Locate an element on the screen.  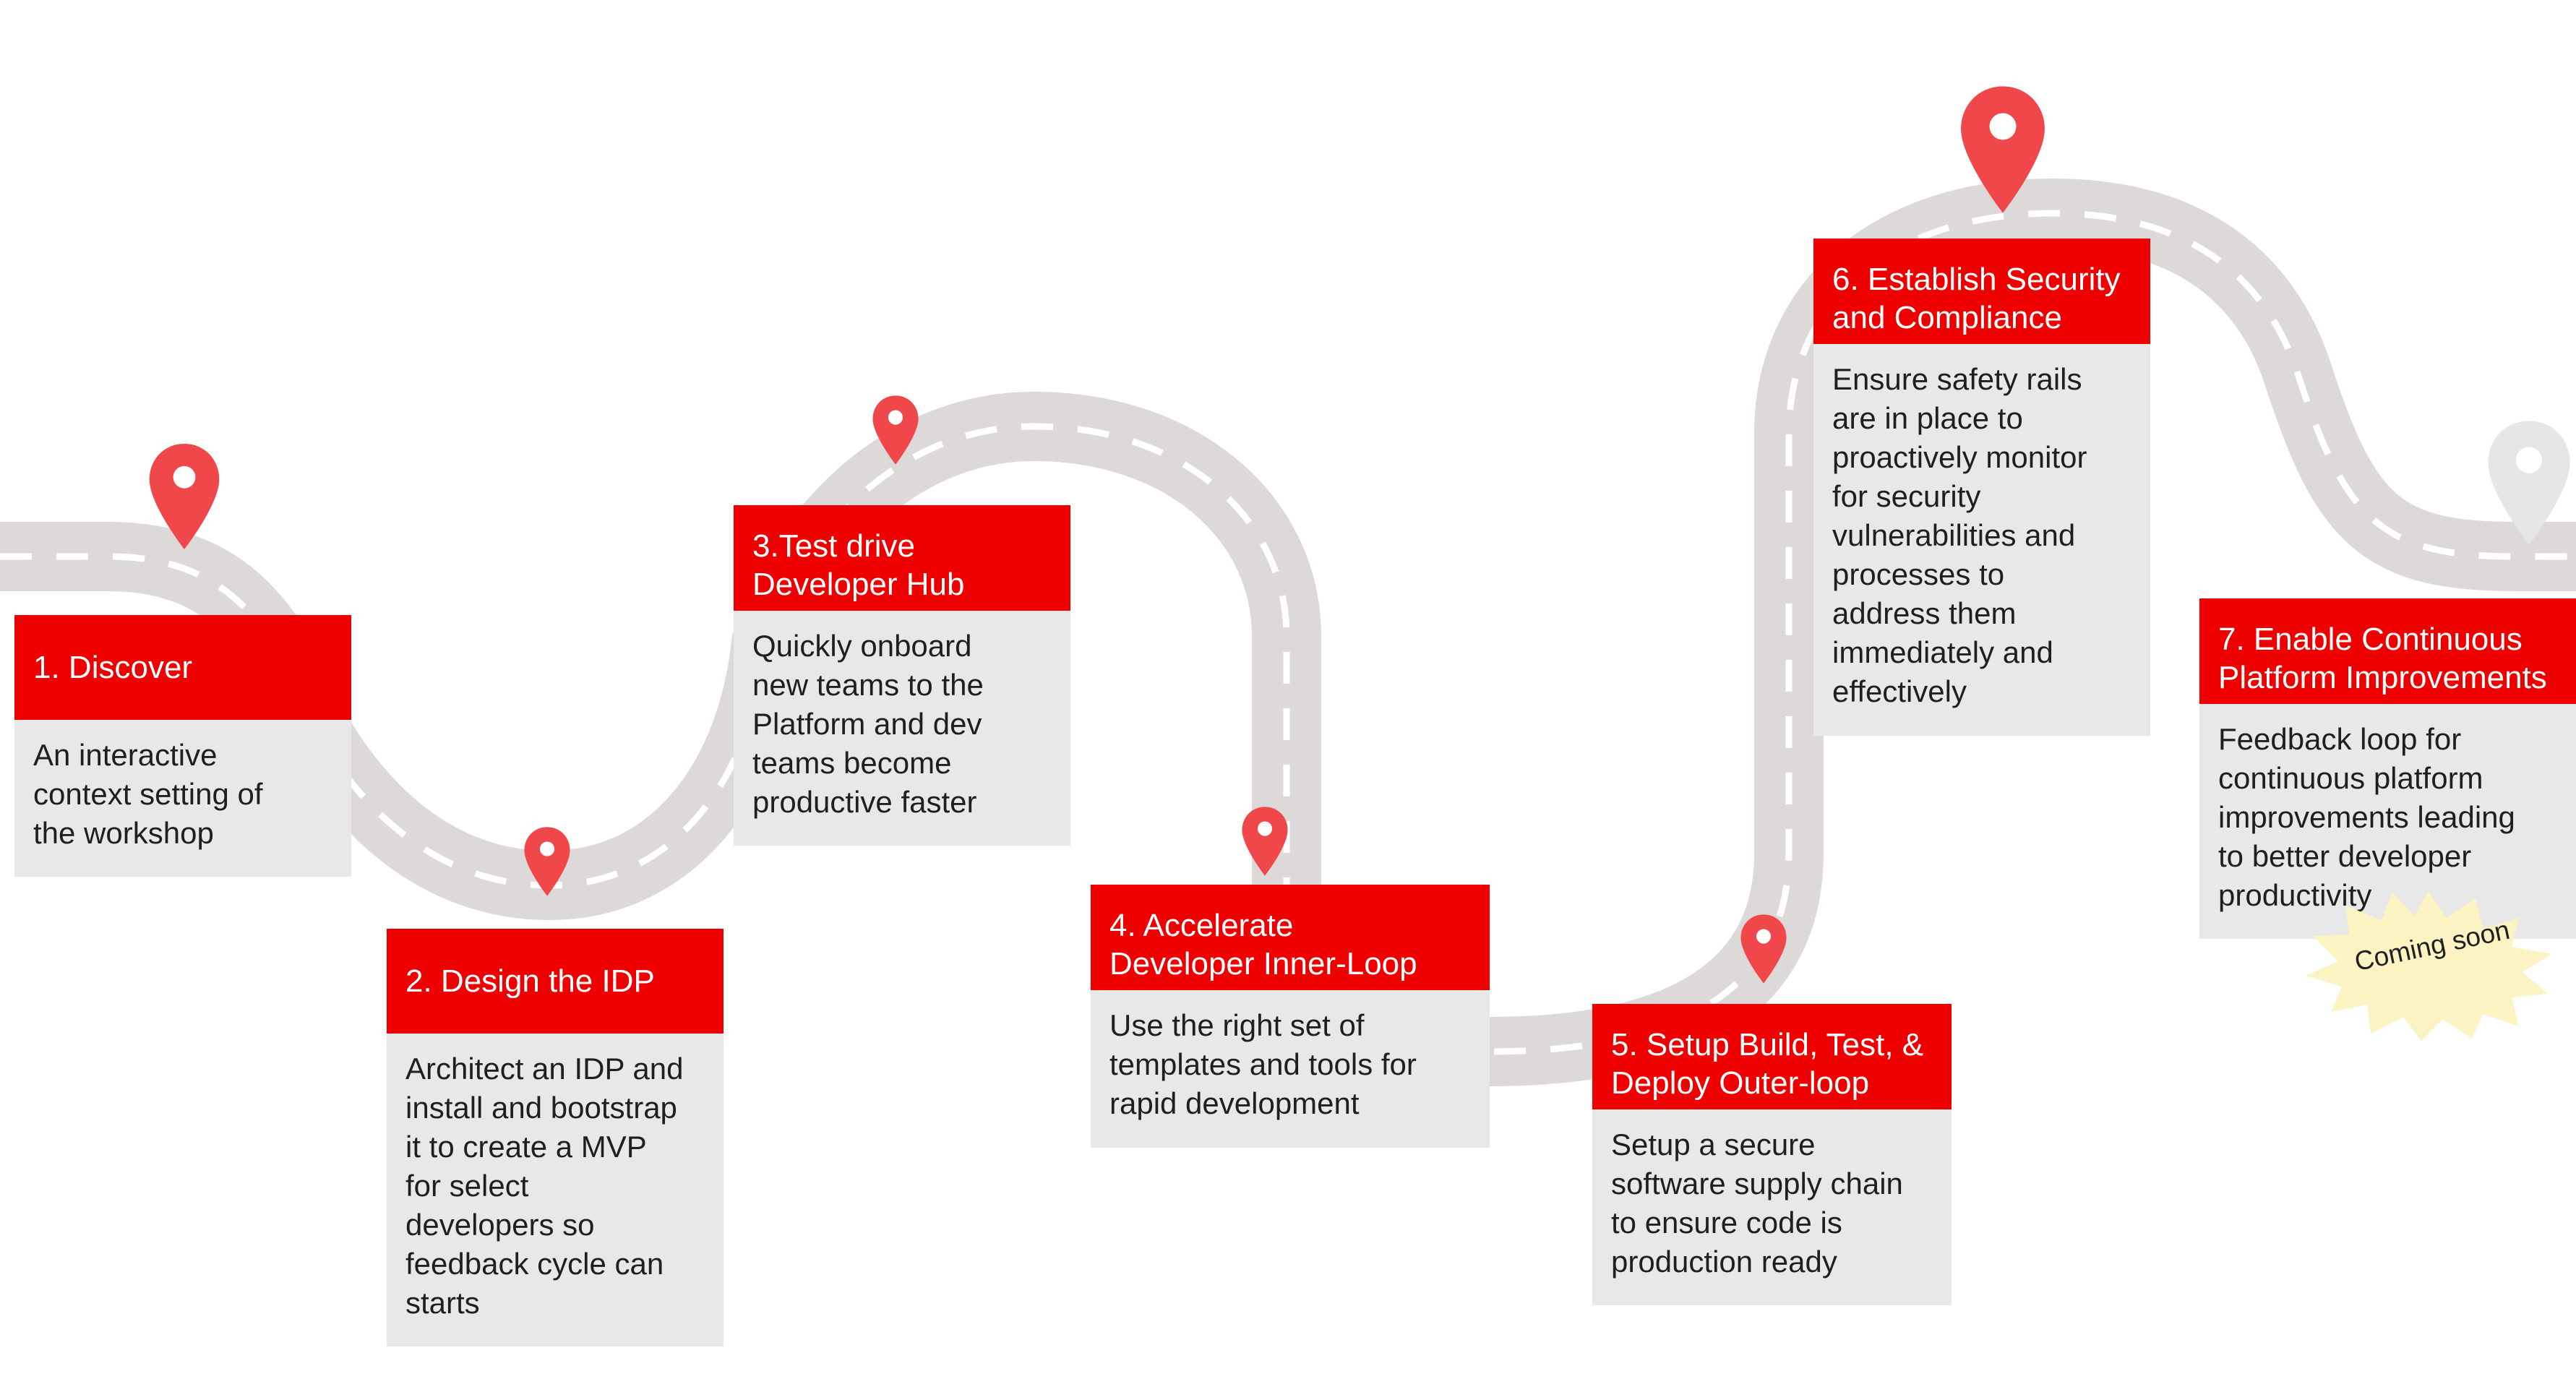
stage-description-line: to ensure code is is located at coordinates (1727, 1223).